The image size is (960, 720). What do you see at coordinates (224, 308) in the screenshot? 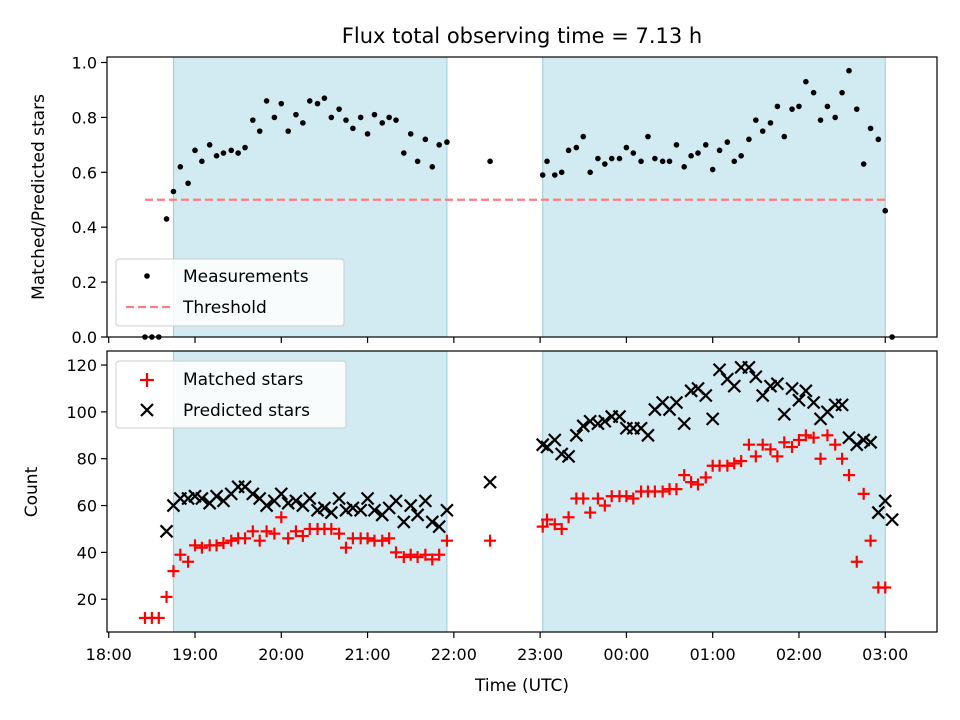
I see `legend-threshold-label: Threshold` at bounding box center [224, 308].